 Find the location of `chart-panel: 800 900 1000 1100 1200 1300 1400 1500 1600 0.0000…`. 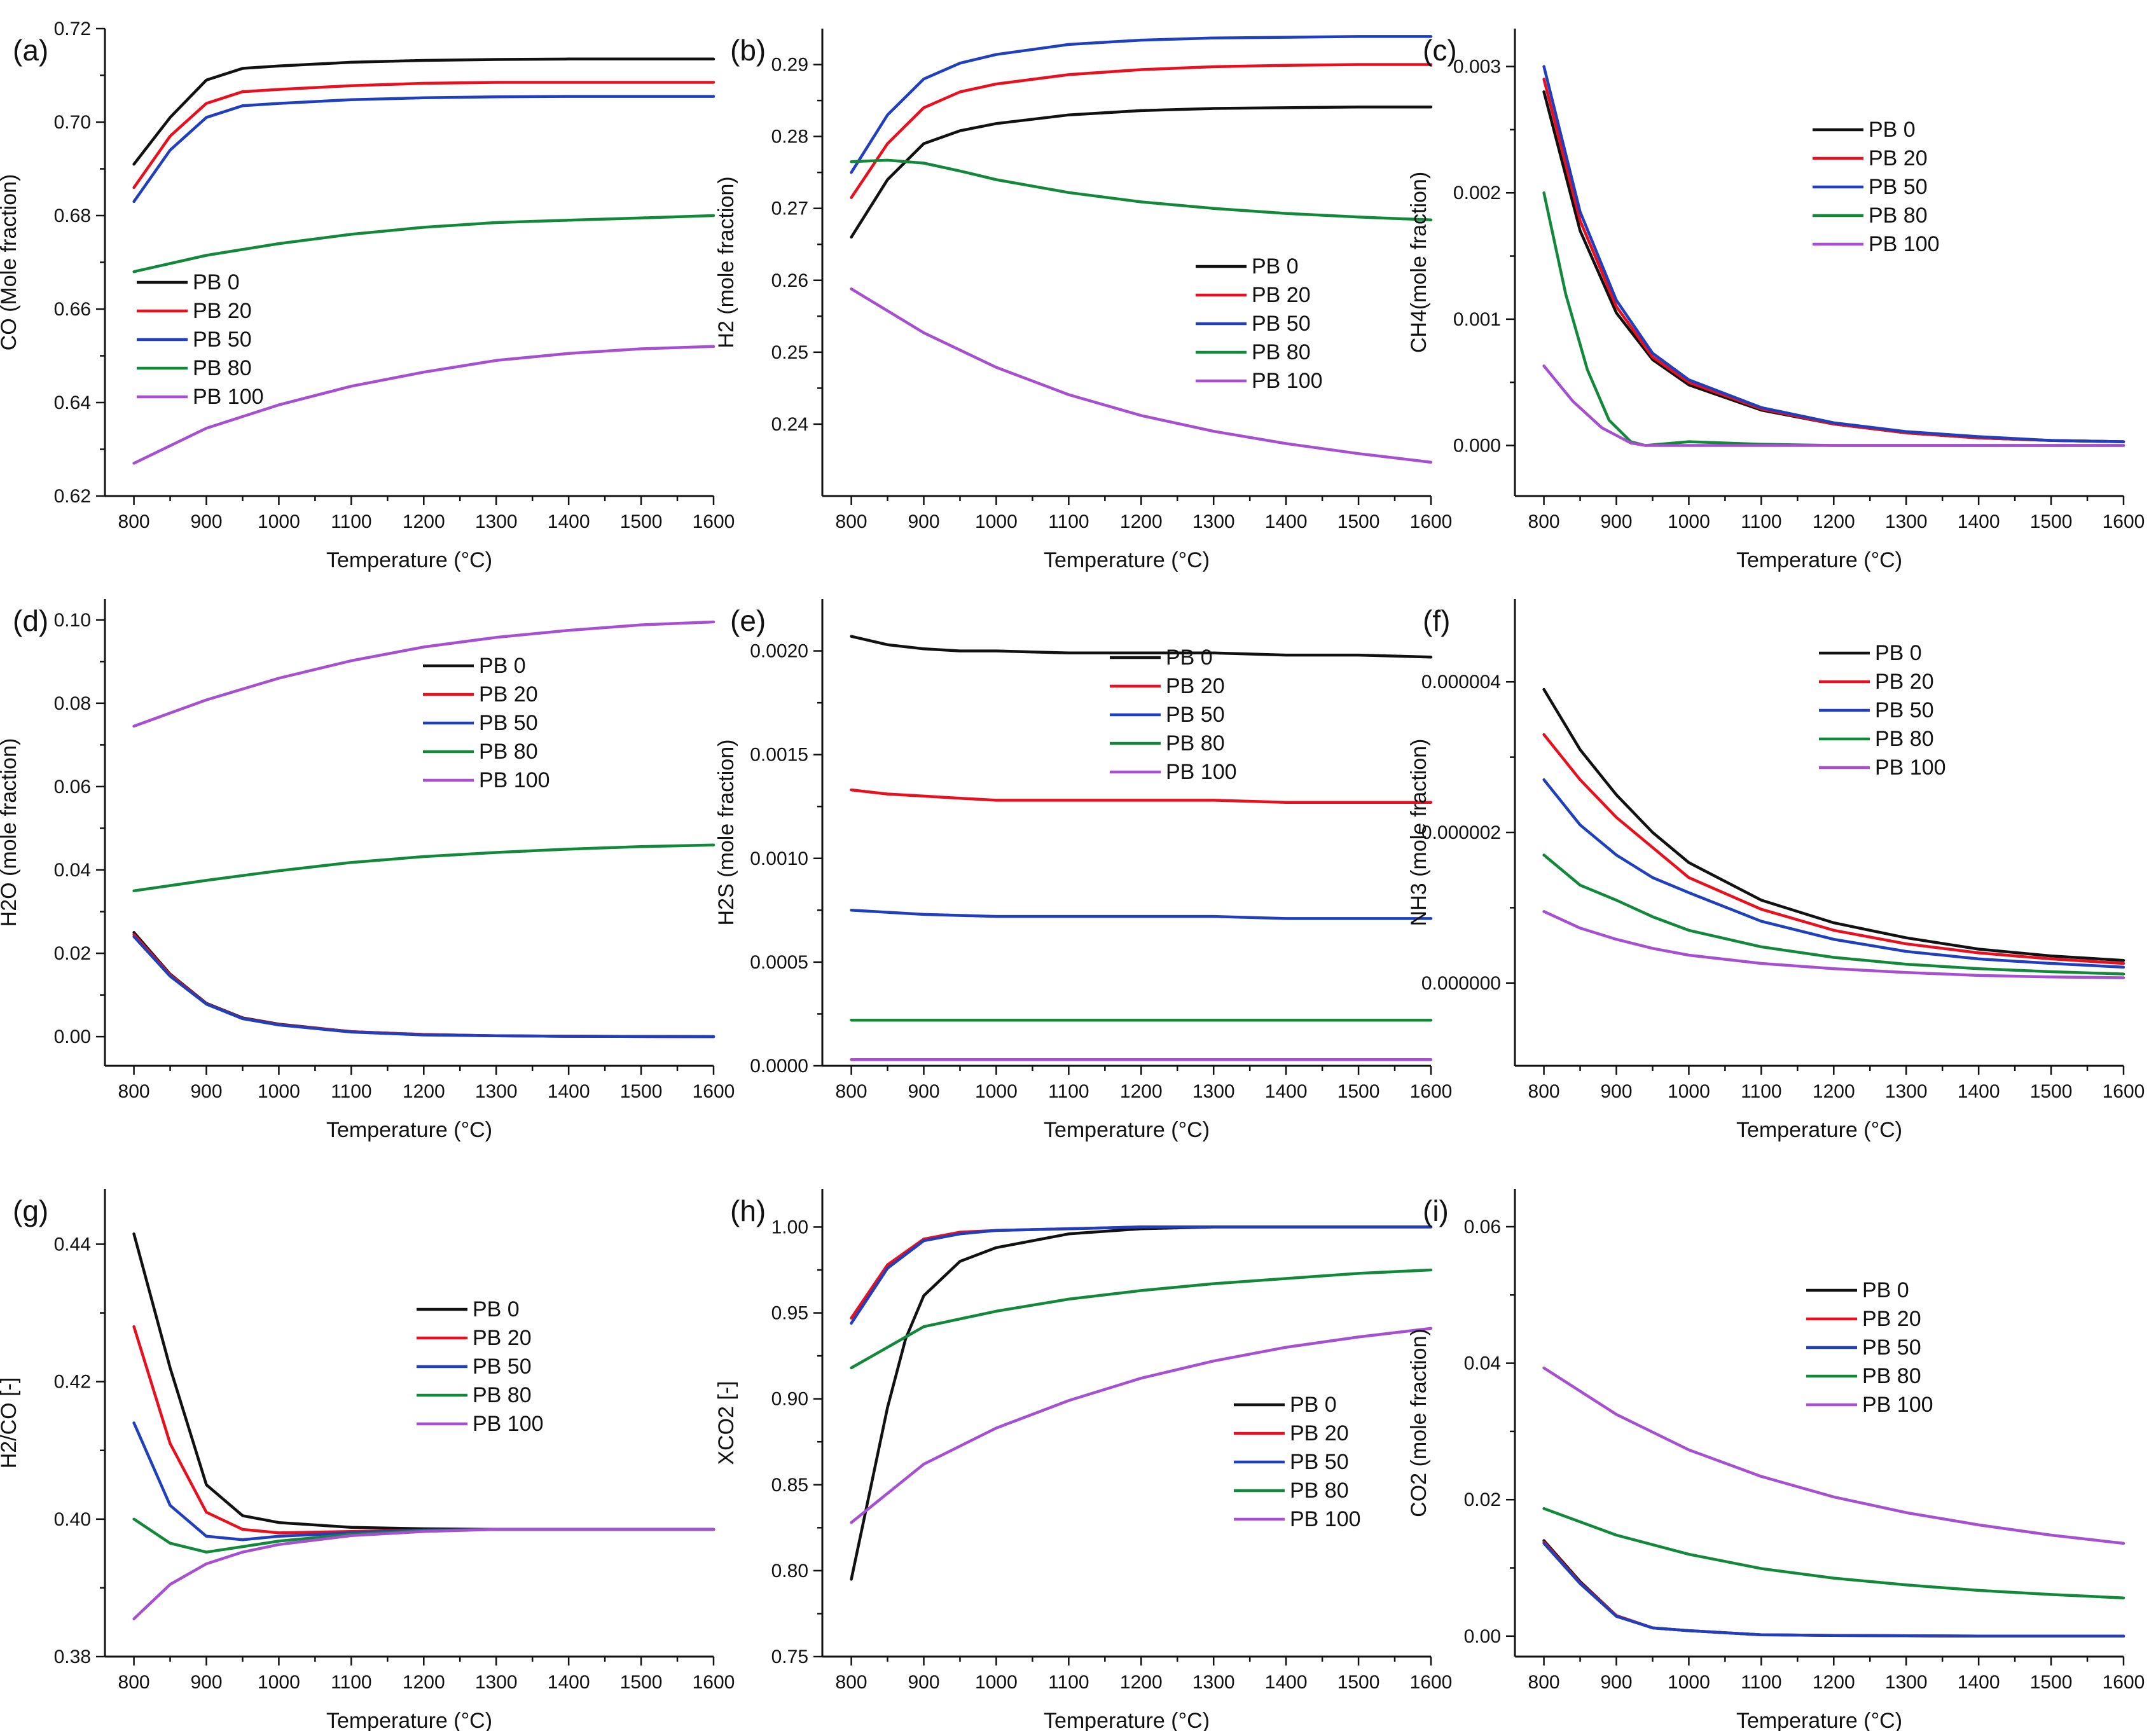

chart-panel: 800 900 1000 1100 1200 1300 1400 1500 1600 0.0000… is located at coordinates (1776, 870).